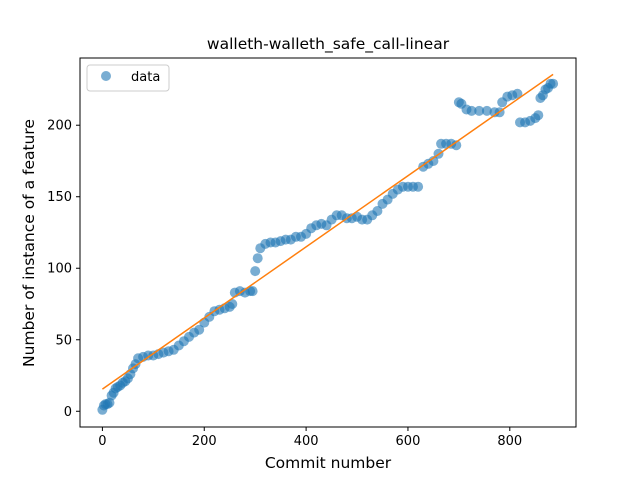 This screenshot has height=480, width=640. I want to click on x-axis-ticks: 0 200 400 600 800, so click(310, 438).